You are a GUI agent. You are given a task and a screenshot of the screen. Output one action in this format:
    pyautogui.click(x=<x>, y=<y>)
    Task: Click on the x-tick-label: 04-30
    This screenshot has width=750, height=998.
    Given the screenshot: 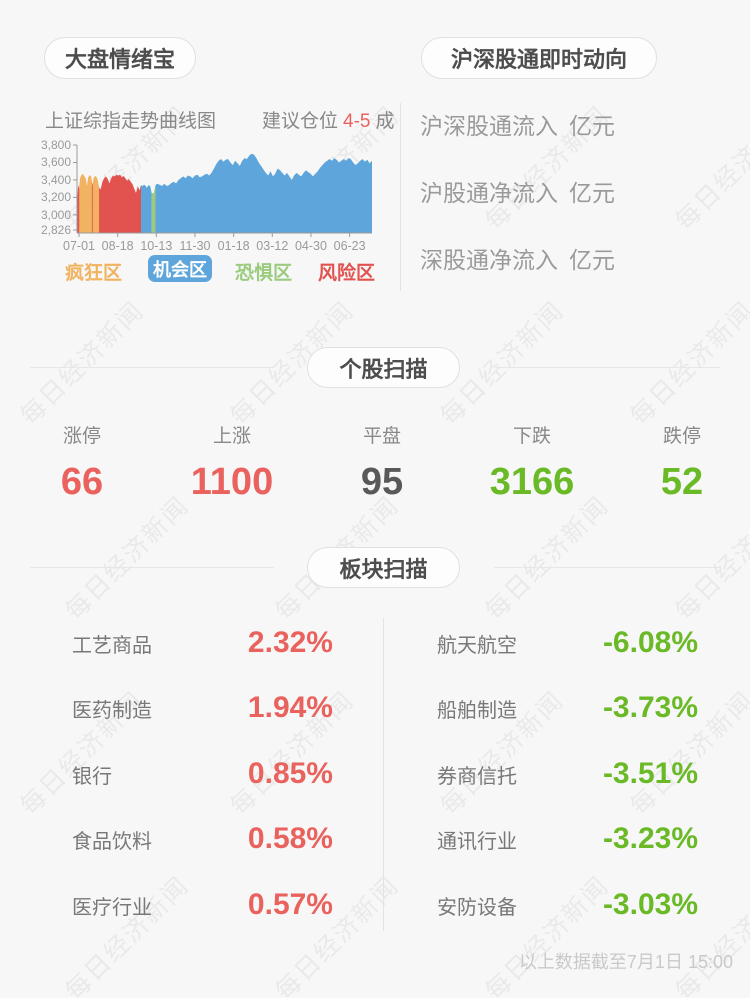 What is the action you would take?
    pyautogui.click(x=310, y=246)
    